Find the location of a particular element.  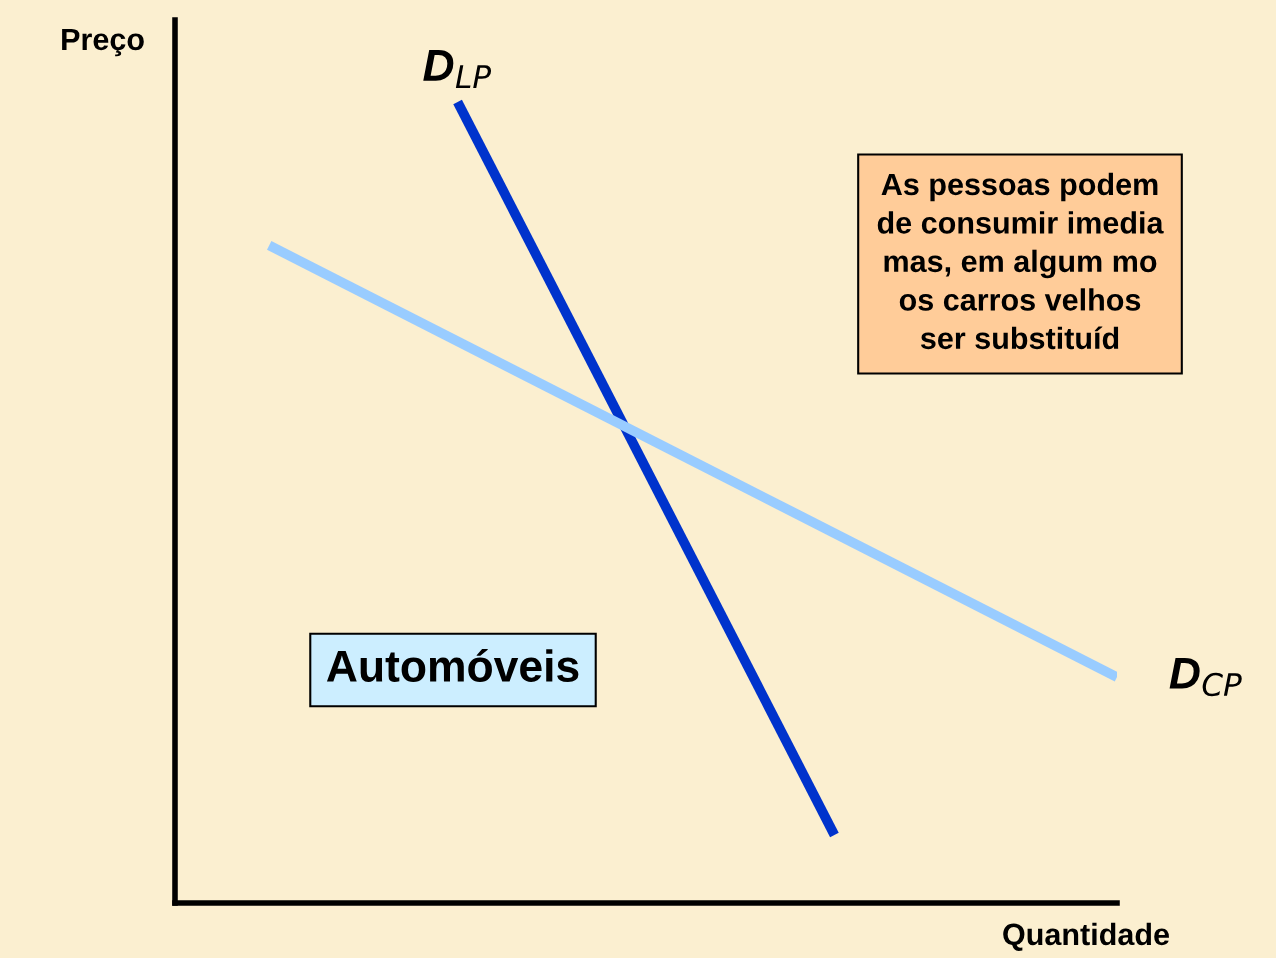

x-axis-title: Quantidade is located at coordinates (1086, 936).